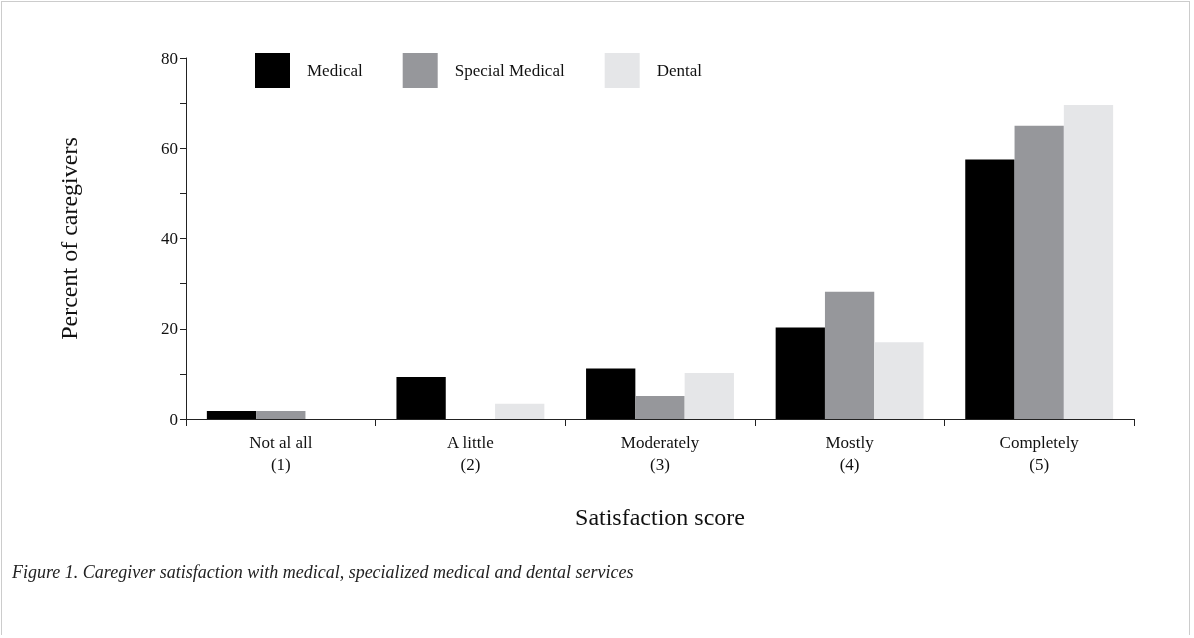 This screenshot has width=1194, height=638. What do you see at coordinates (169, 148) in the screenshot?
I see `y-tick-label: 60` at bounding box center [169, 148].